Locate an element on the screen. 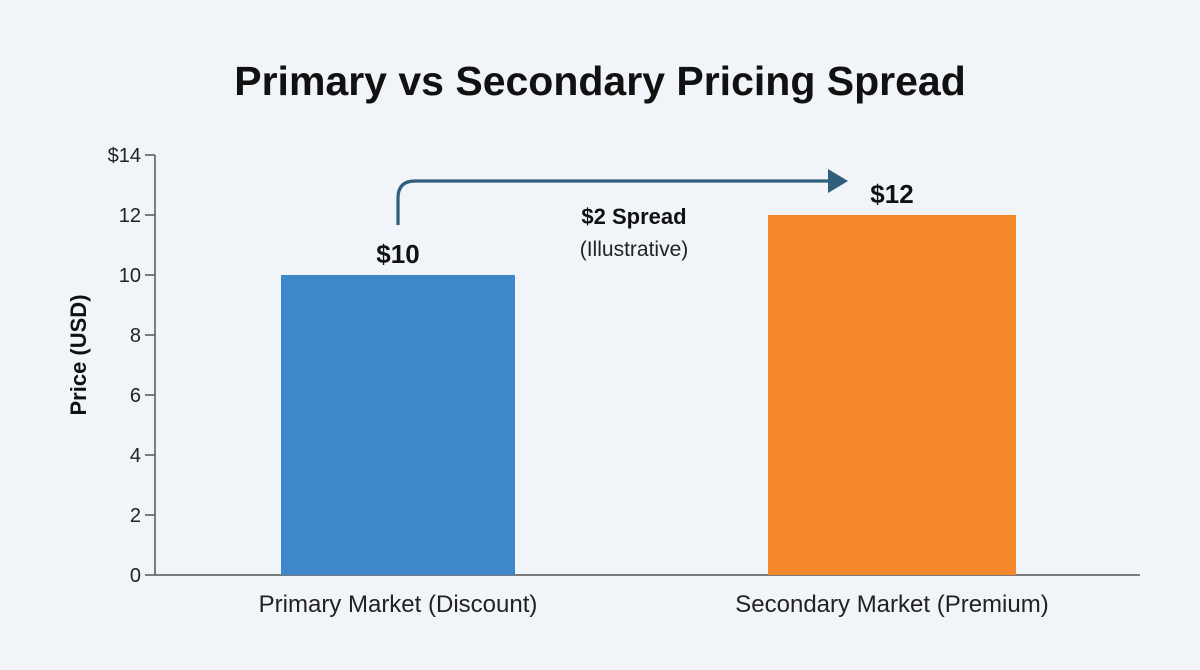  secondary-market-bar is located at coordinates (892, 395).